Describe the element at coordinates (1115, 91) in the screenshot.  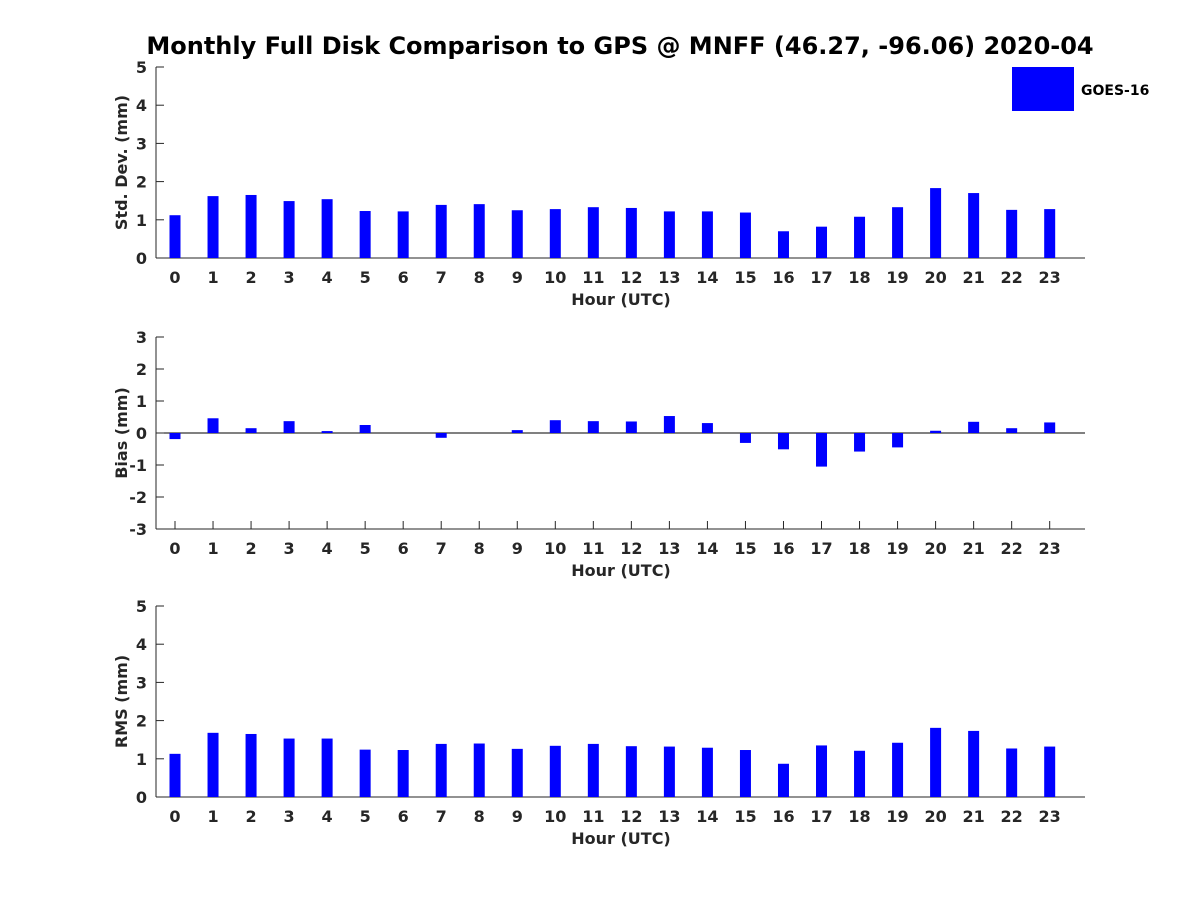
I see `legend-label: GOES-16` at that location.